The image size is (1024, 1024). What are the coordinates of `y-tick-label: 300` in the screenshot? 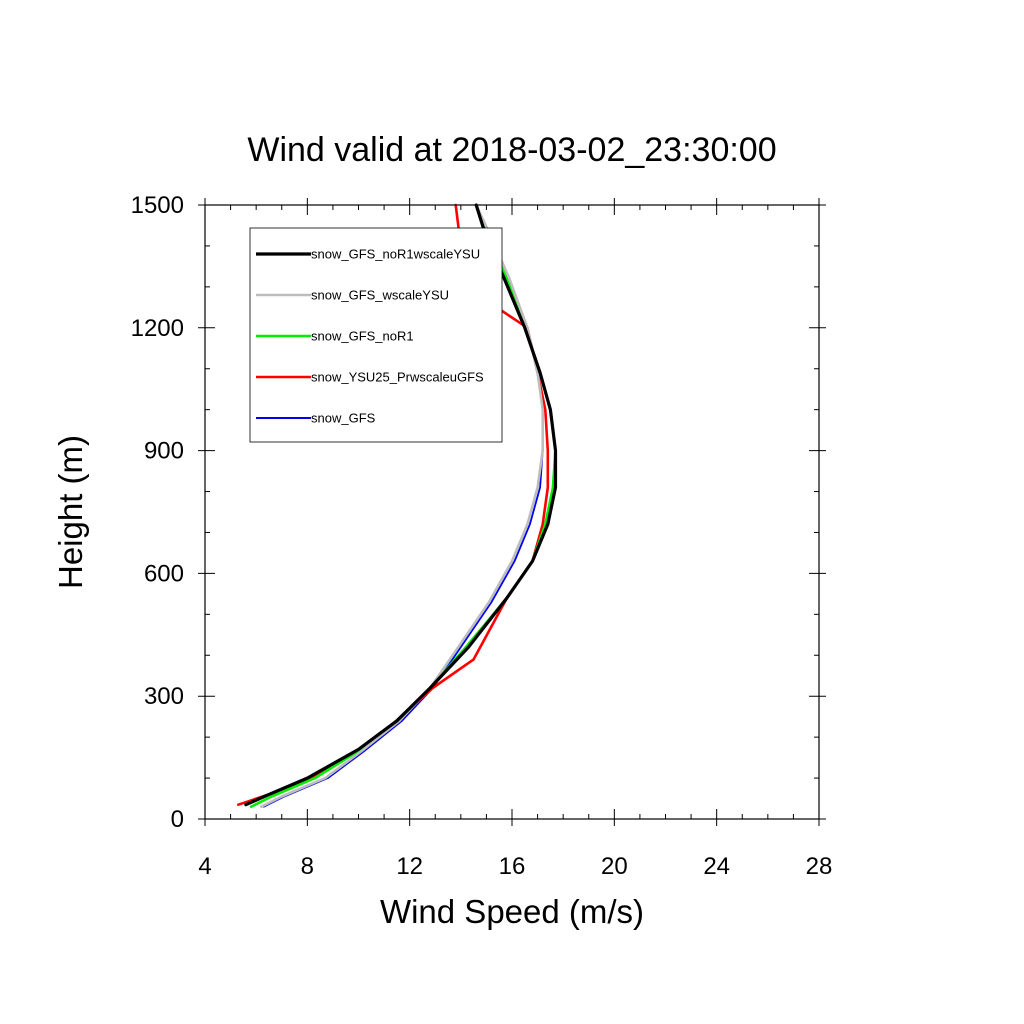 It's located at (164, 696).